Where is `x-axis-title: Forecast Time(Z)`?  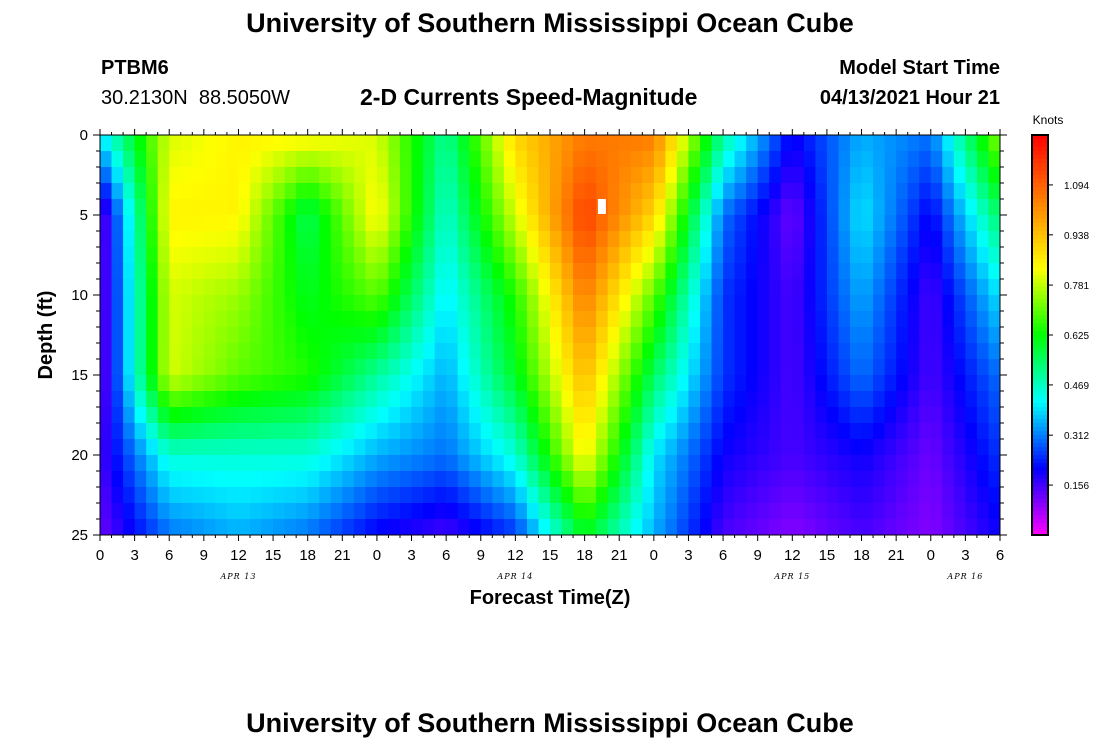
x-axis-title: Forecast Time(Z) is located at coordinates (550, 598).